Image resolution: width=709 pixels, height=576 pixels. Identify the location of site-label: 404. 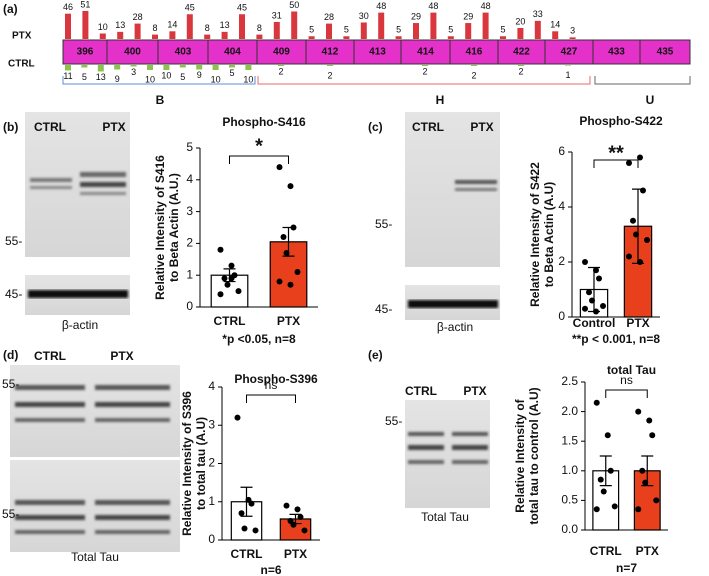
(232, 52).